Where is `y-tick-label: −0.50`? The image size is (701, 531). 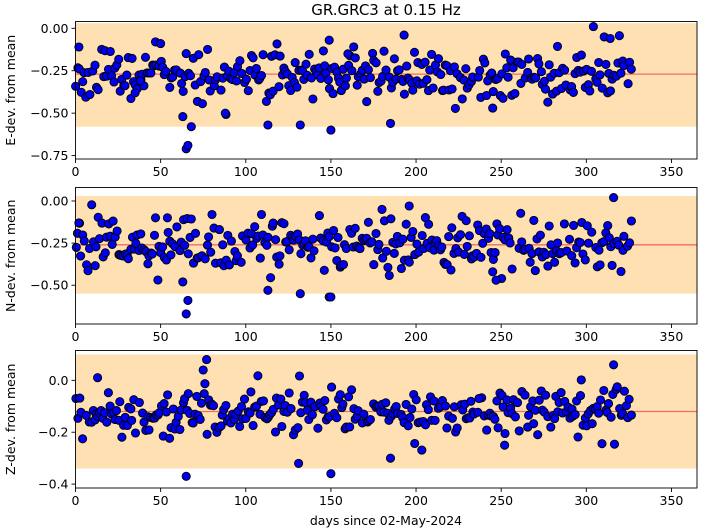
y-tick-label: −0.50 is located at coordinates (49, 113).